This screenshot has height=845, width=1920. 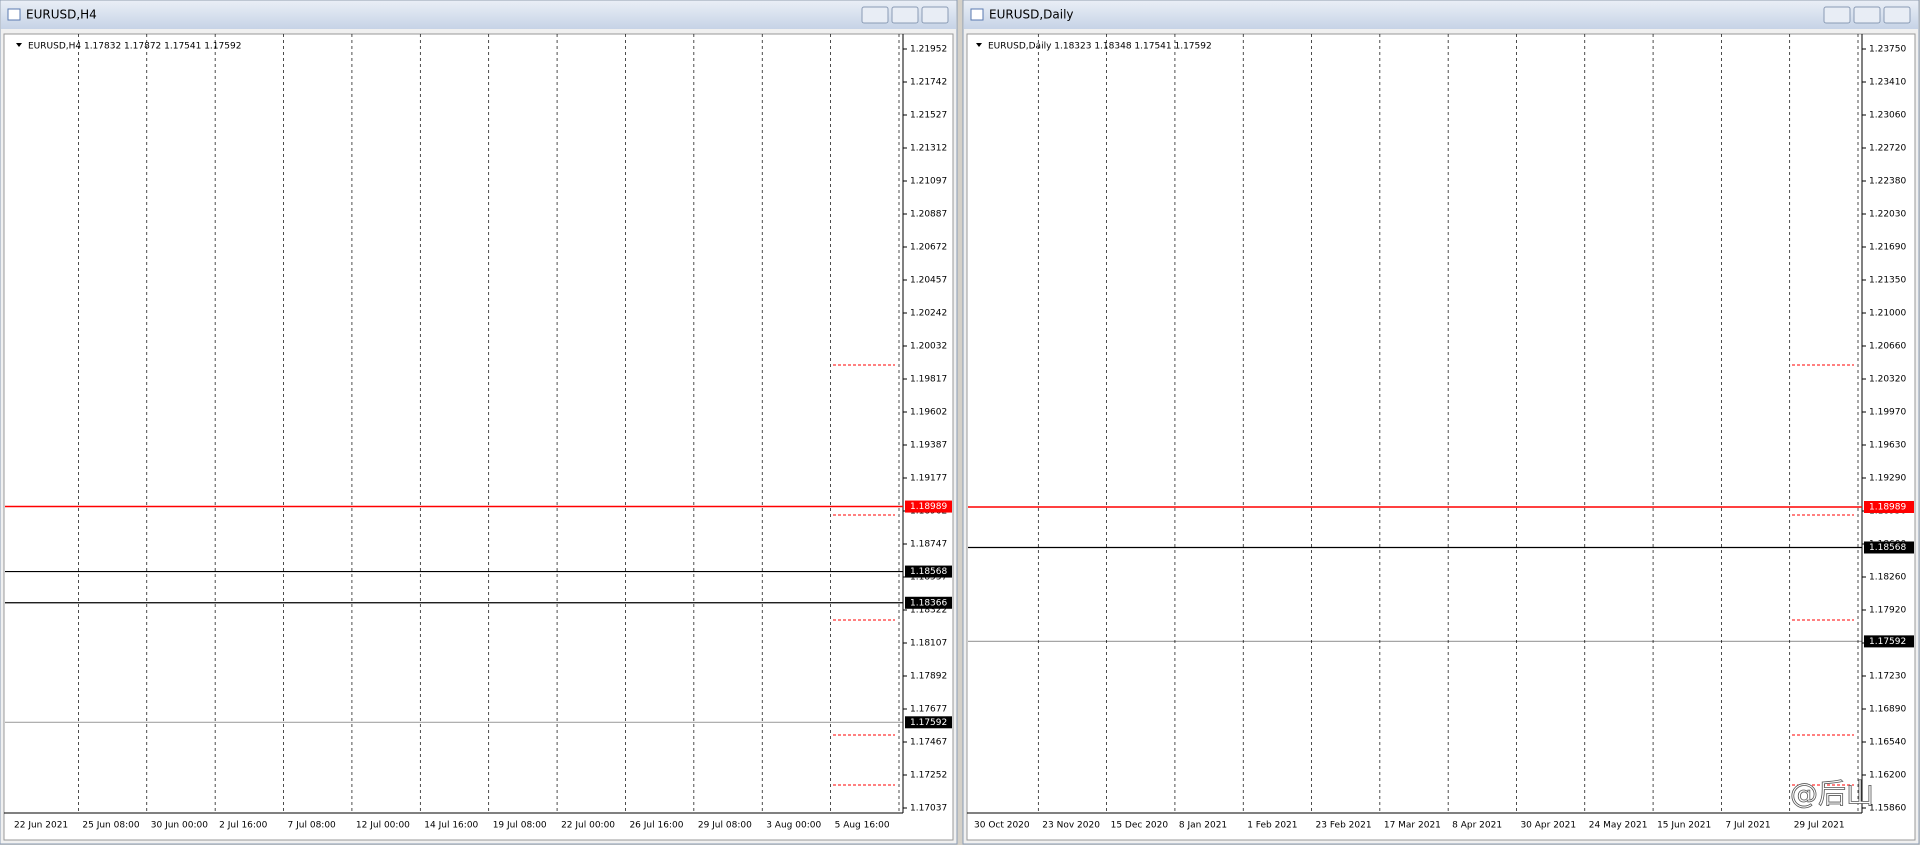 I want to click on date-label: 15 Jun 2021, so click(x=1684, y=826).